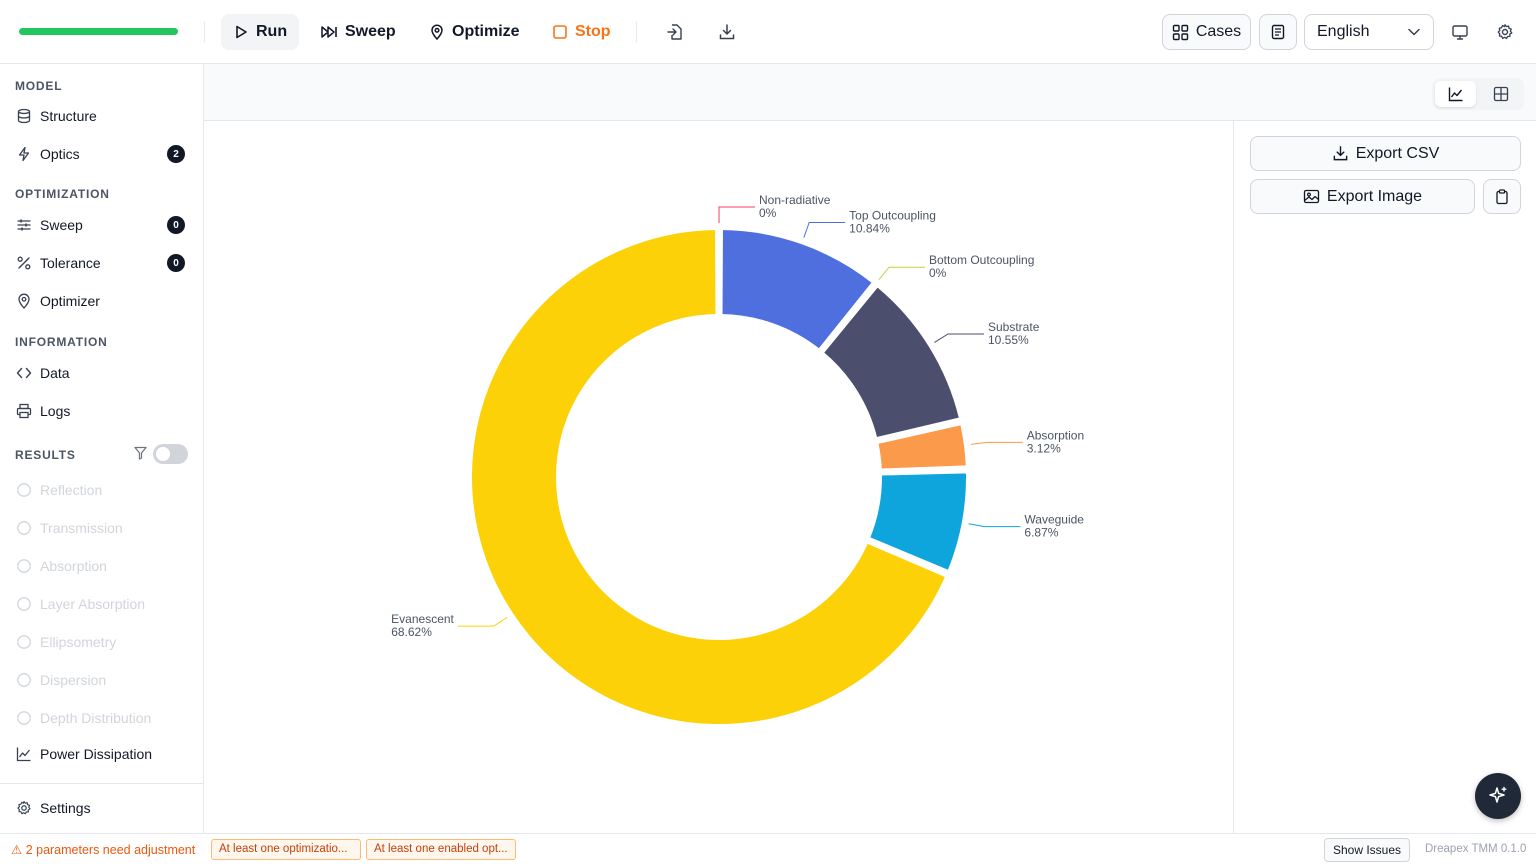 This screenshot has width=1536, height=864. I want to click on top-toolbar: Run Sweep Optimize Stop Cases English, so click(768, 32).